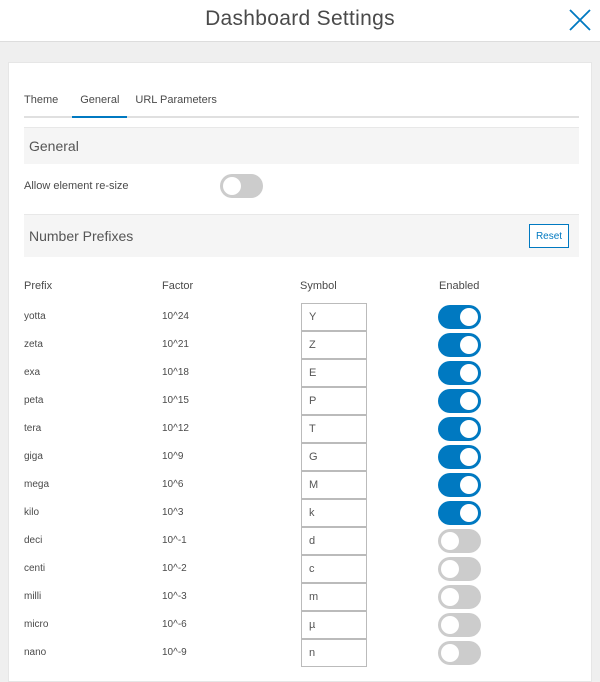  I want to click on dialog-header: Dashboard Settings, so click(300, 21).